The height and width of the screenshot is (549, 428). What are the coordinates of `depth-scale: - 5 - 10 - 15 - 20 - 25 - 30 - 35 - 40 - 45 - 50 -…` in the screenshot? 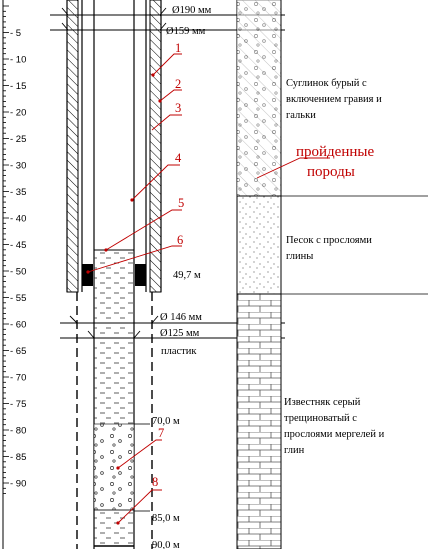 It's located at (14, 274).